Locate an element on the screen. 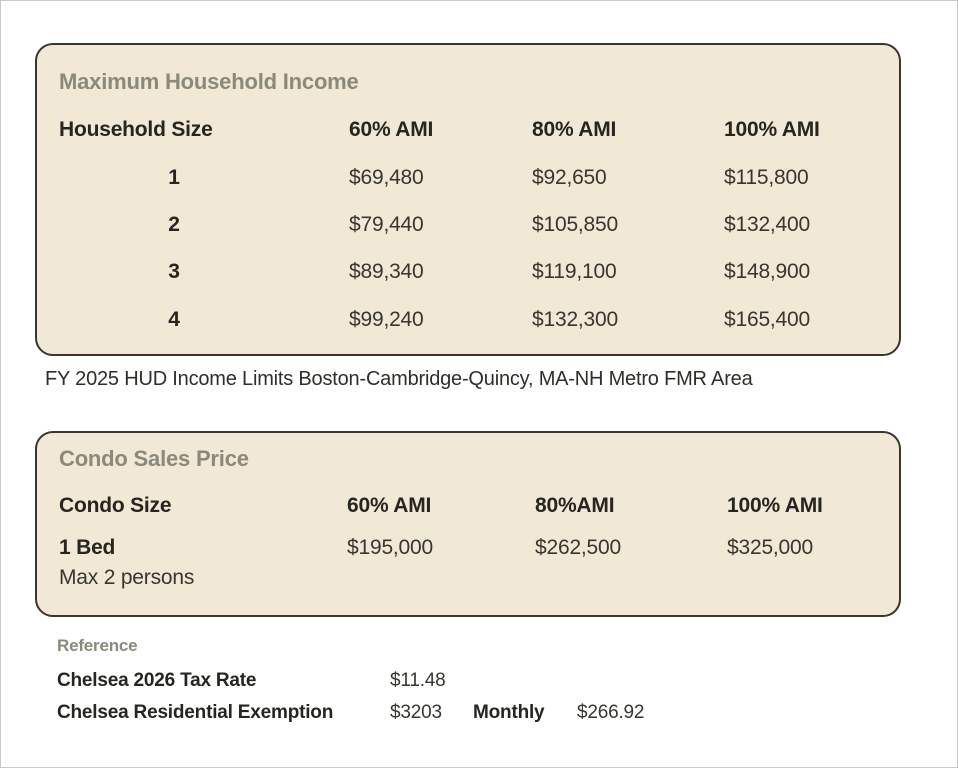 This screenshot has height=768, width=958. condo-100-ami-price: $325,000 is located at coordinates (770, 547).